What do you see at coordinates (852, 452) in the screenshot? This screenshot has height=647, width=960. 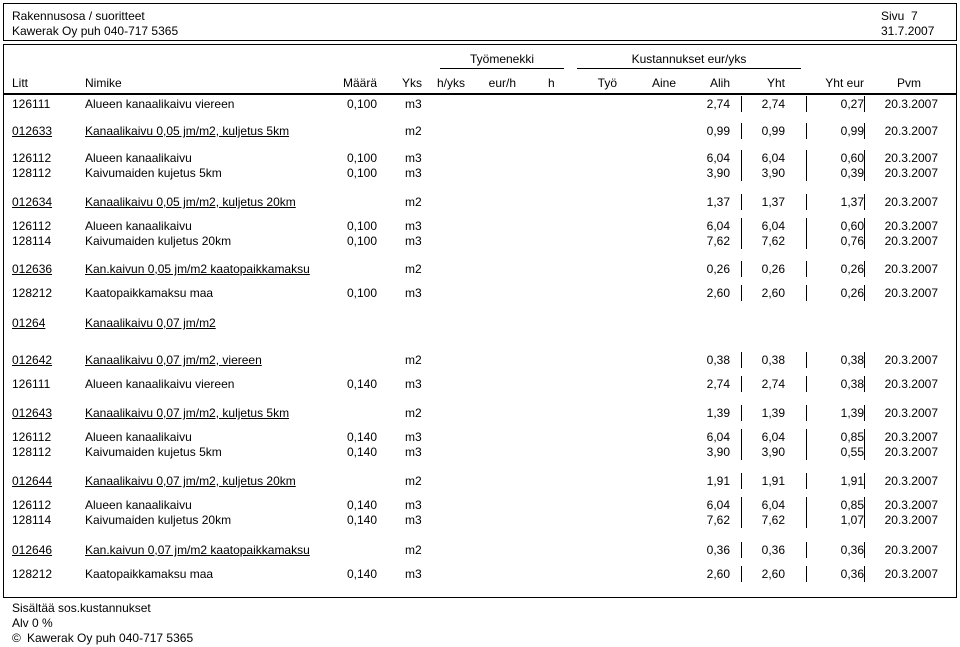 I see `row-total: 0,55` at bounding box center [852, 452].